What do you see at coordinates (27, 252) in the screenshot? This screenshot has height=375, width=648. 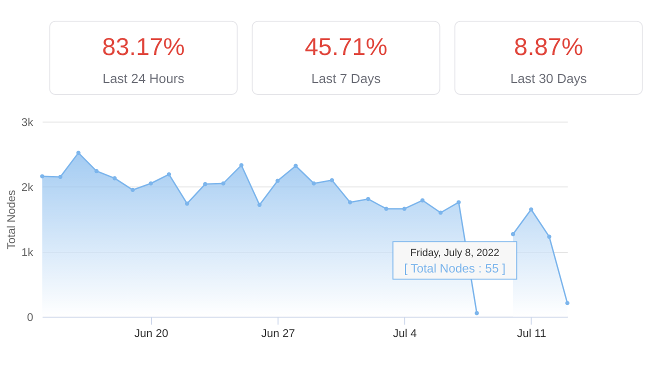 I see `y-tick-label: 1k` at bounding box center [27, 252].